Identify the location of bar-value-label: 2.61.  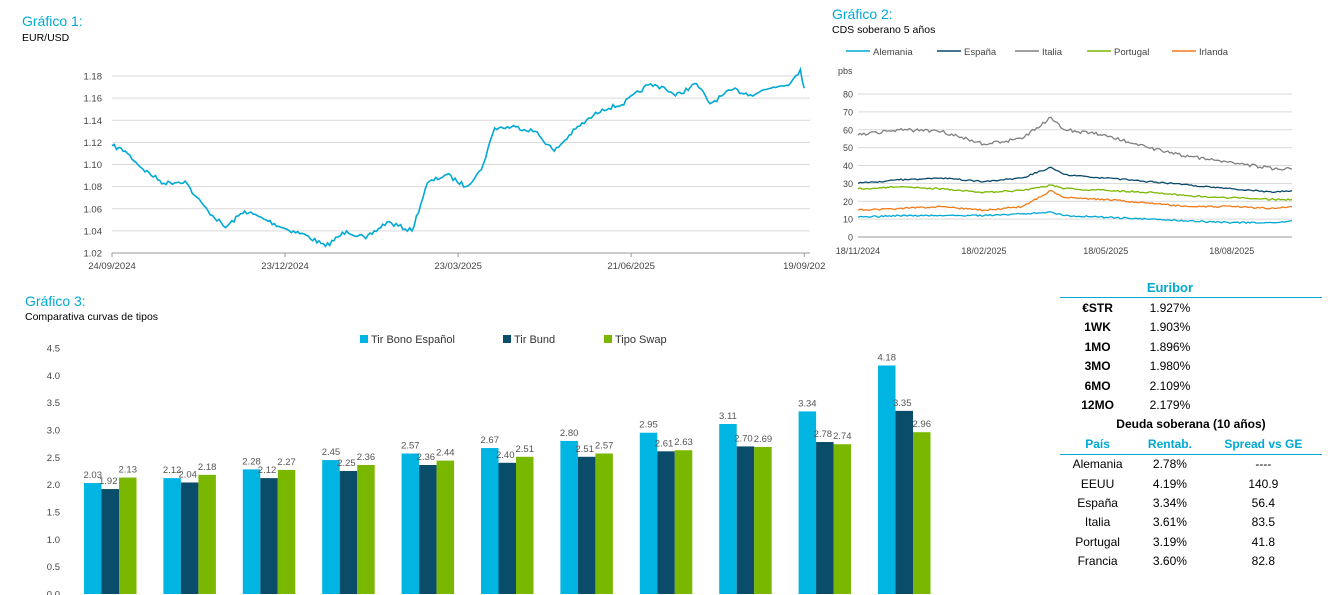
(664, 443).